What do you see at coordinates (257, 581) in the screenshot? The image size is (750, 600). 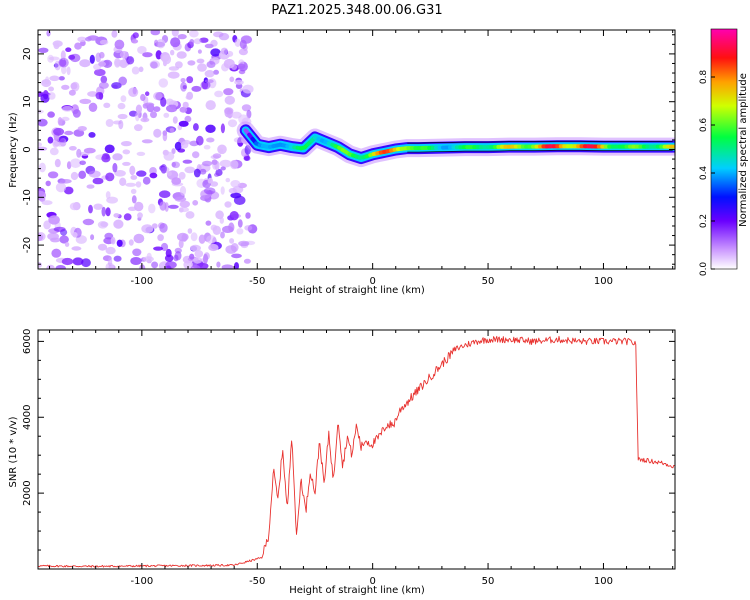 I see `x-tick-label: -50` at bounding box center [257, 581].